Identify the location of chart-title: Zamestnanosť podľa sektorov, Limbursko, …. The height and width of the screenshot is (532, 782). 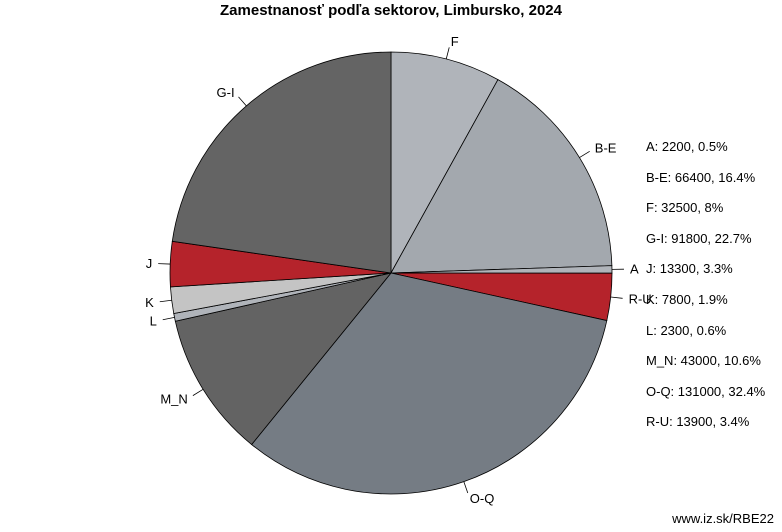
(391, 10).